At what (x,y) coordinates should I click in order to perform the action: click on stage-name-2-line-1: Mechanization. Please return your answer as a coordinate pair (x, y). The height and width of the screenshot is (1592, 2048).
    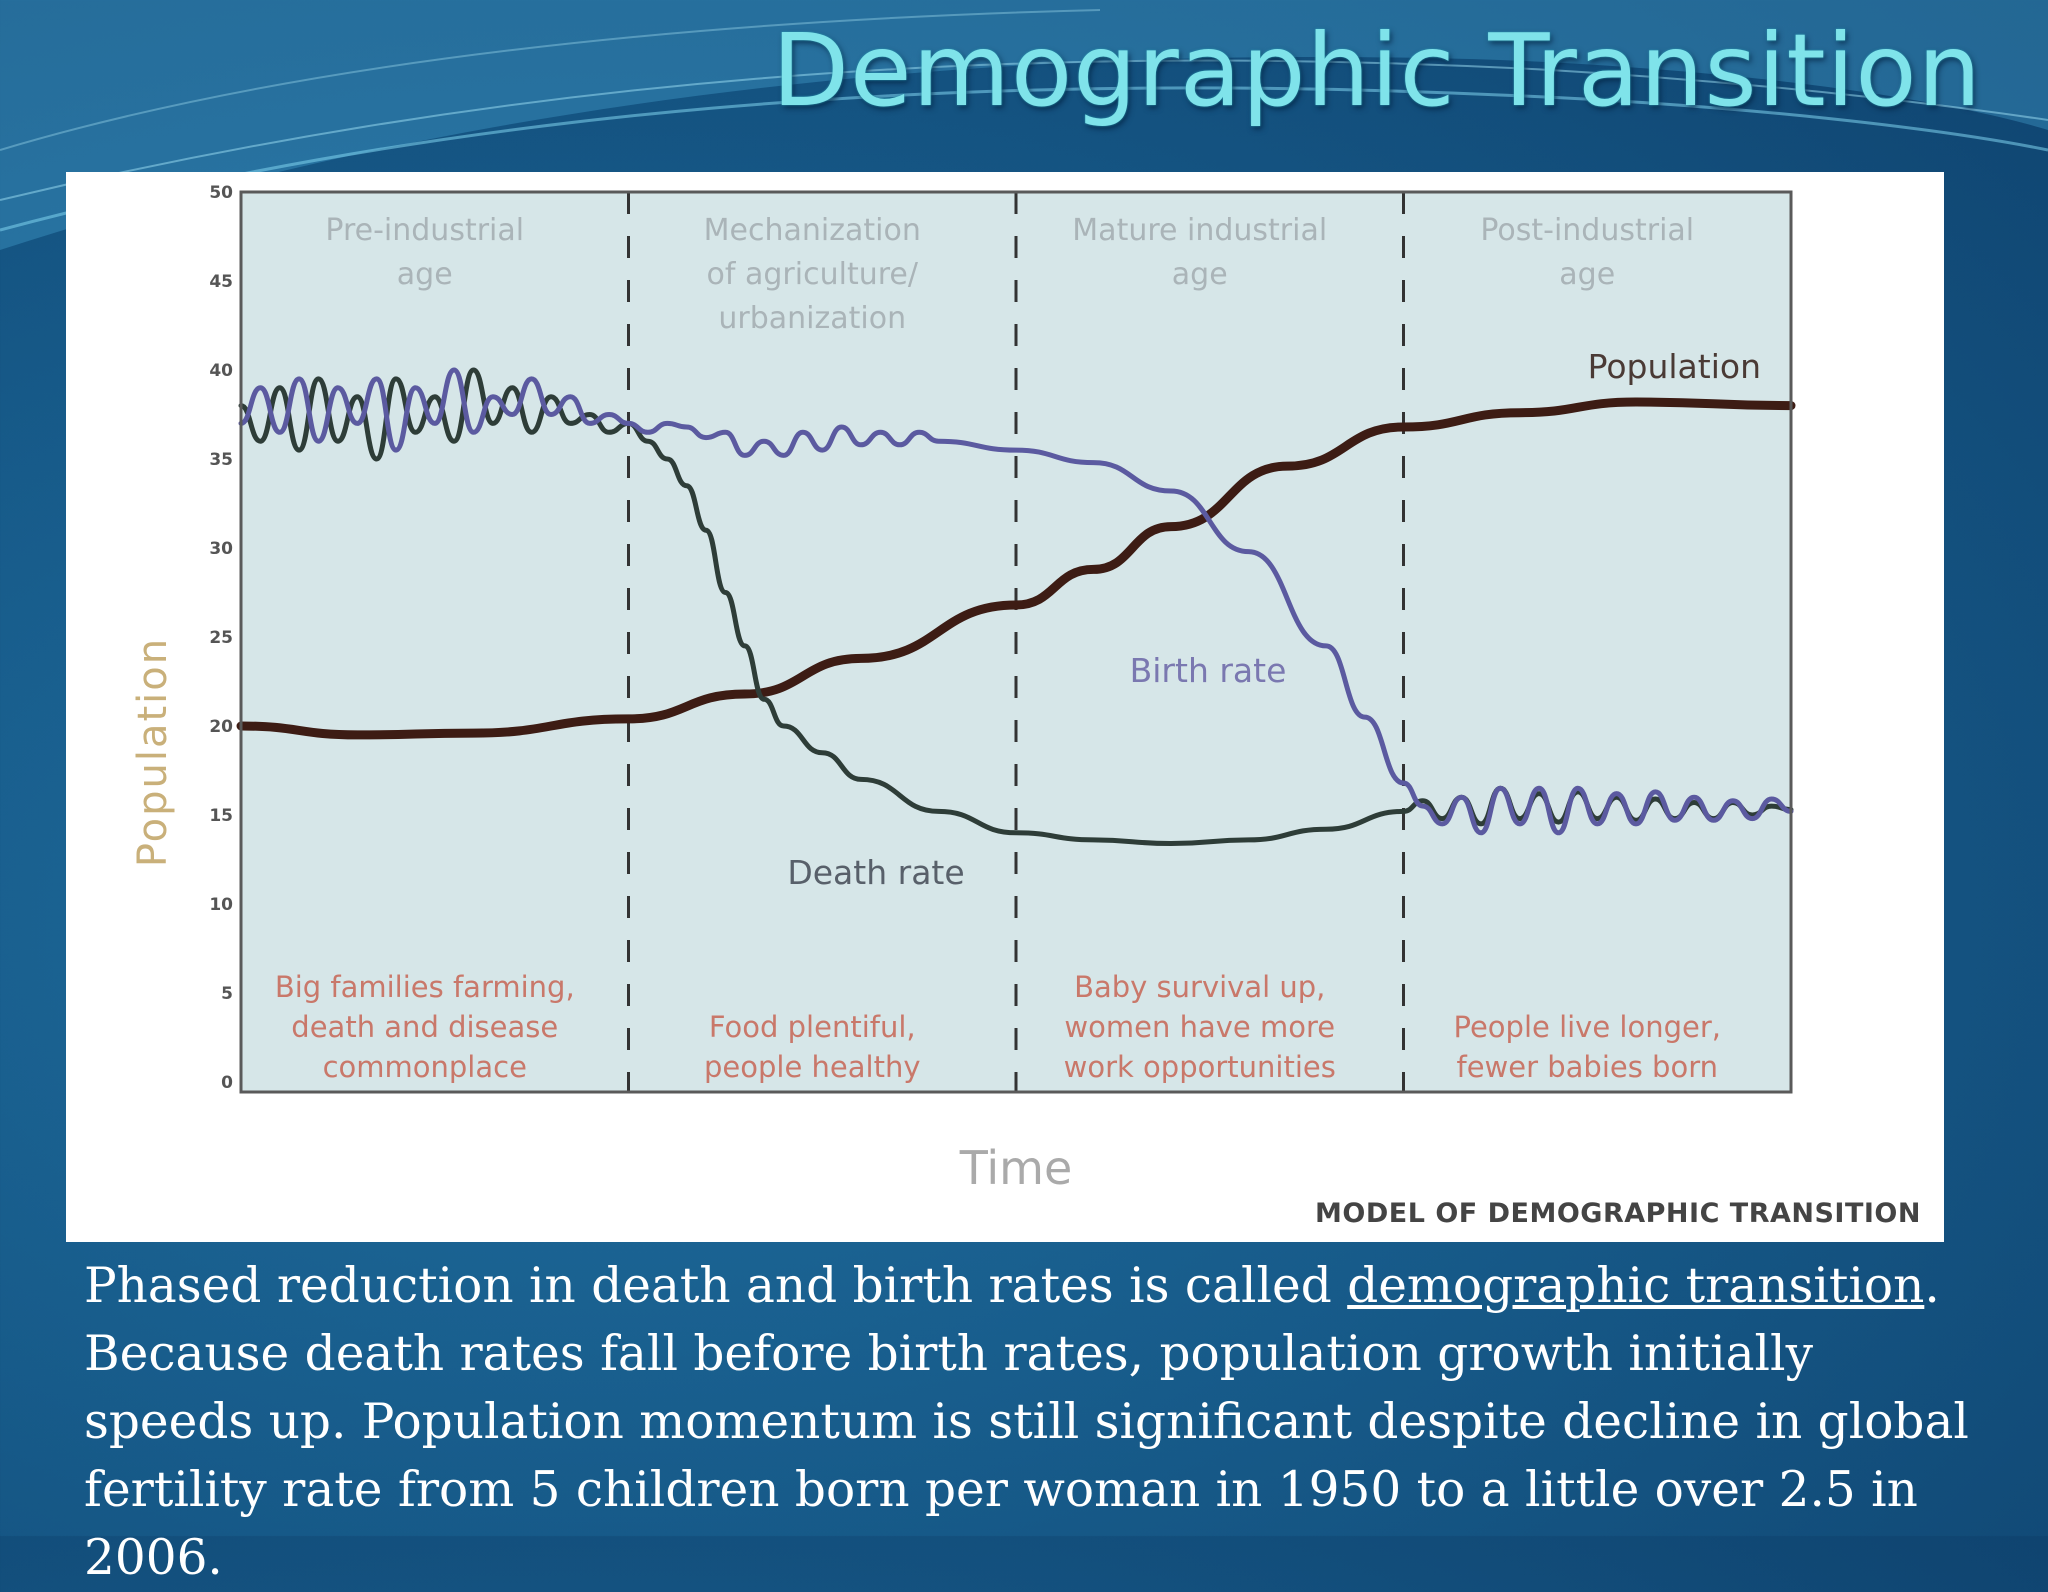
    Looking at the image, I should click on (812, 230).